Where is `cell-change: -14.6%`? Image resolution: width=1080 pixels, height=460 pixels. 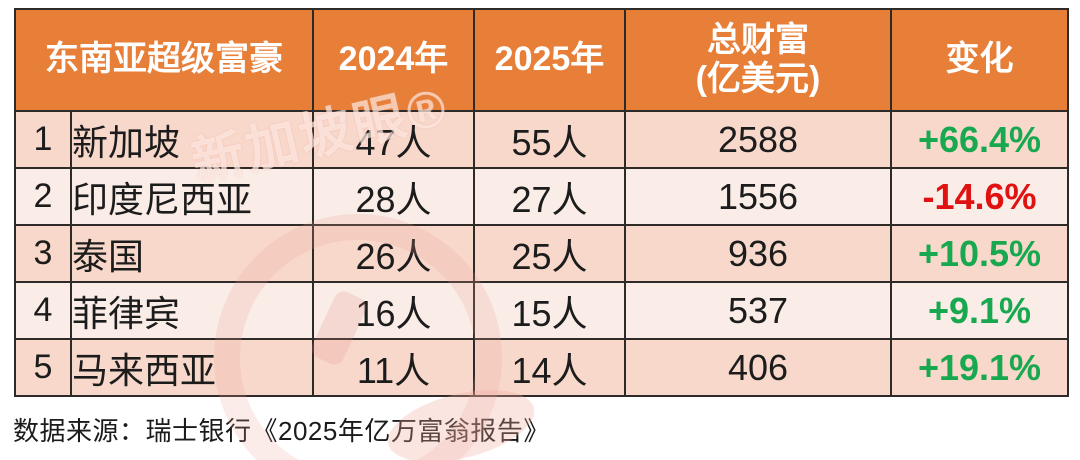 cell-change: -14.6% is located at coordinates (979, 196).